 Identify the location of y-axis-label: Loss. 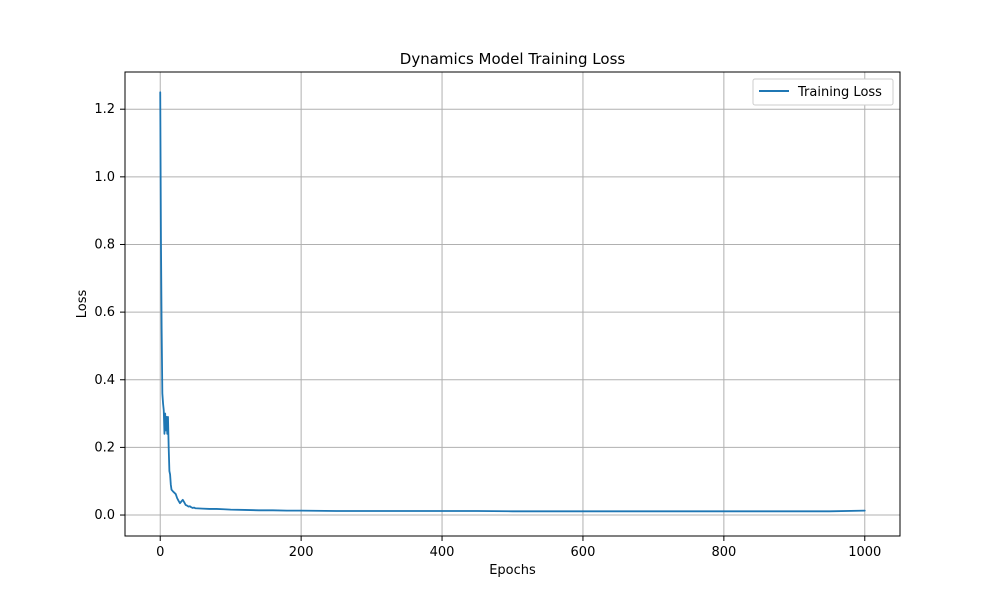
(82, 304).